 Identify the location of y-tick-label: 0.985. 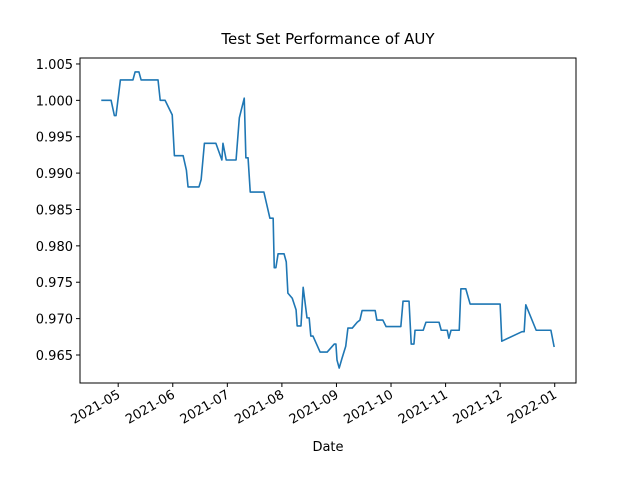
(54, 210).